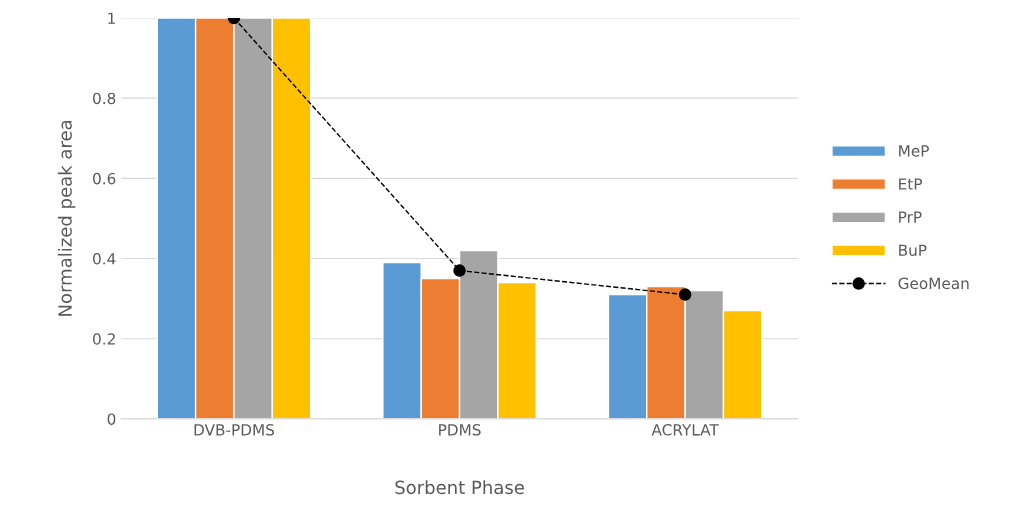 The height and width of the screenshot is (514, 1010). Describe the element at coordinates (66, 218) in the screenshot. I see `y-axis-title: Normalized peak area` at that location.